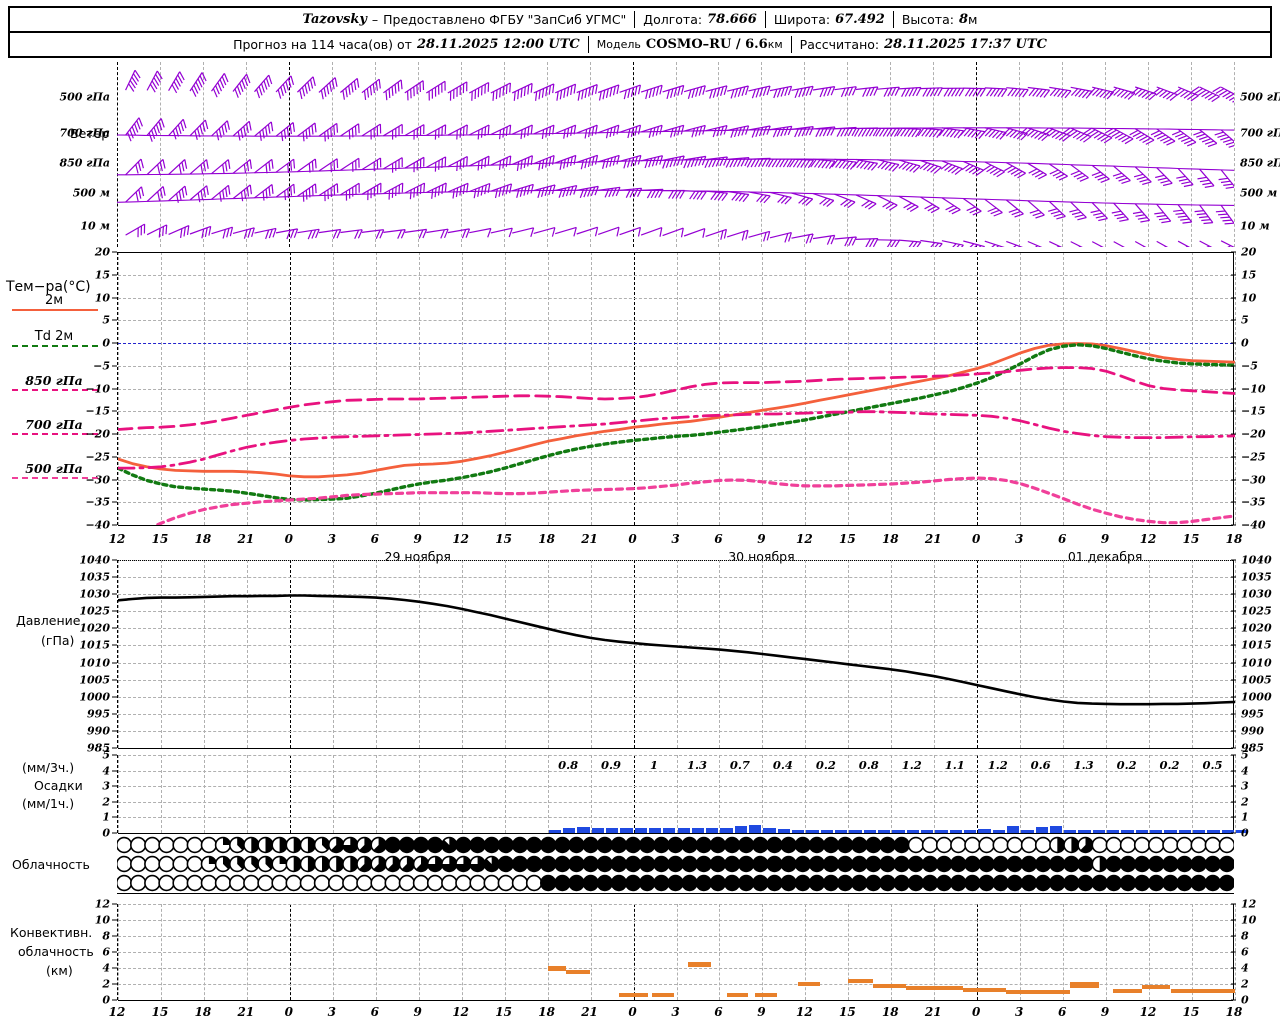 Image resolution: width=1280 pixels, height=1024 pixels. Describe the element at coordinates (117, 154) in the screenshot. I see `wind-plot-left-border` at that location.